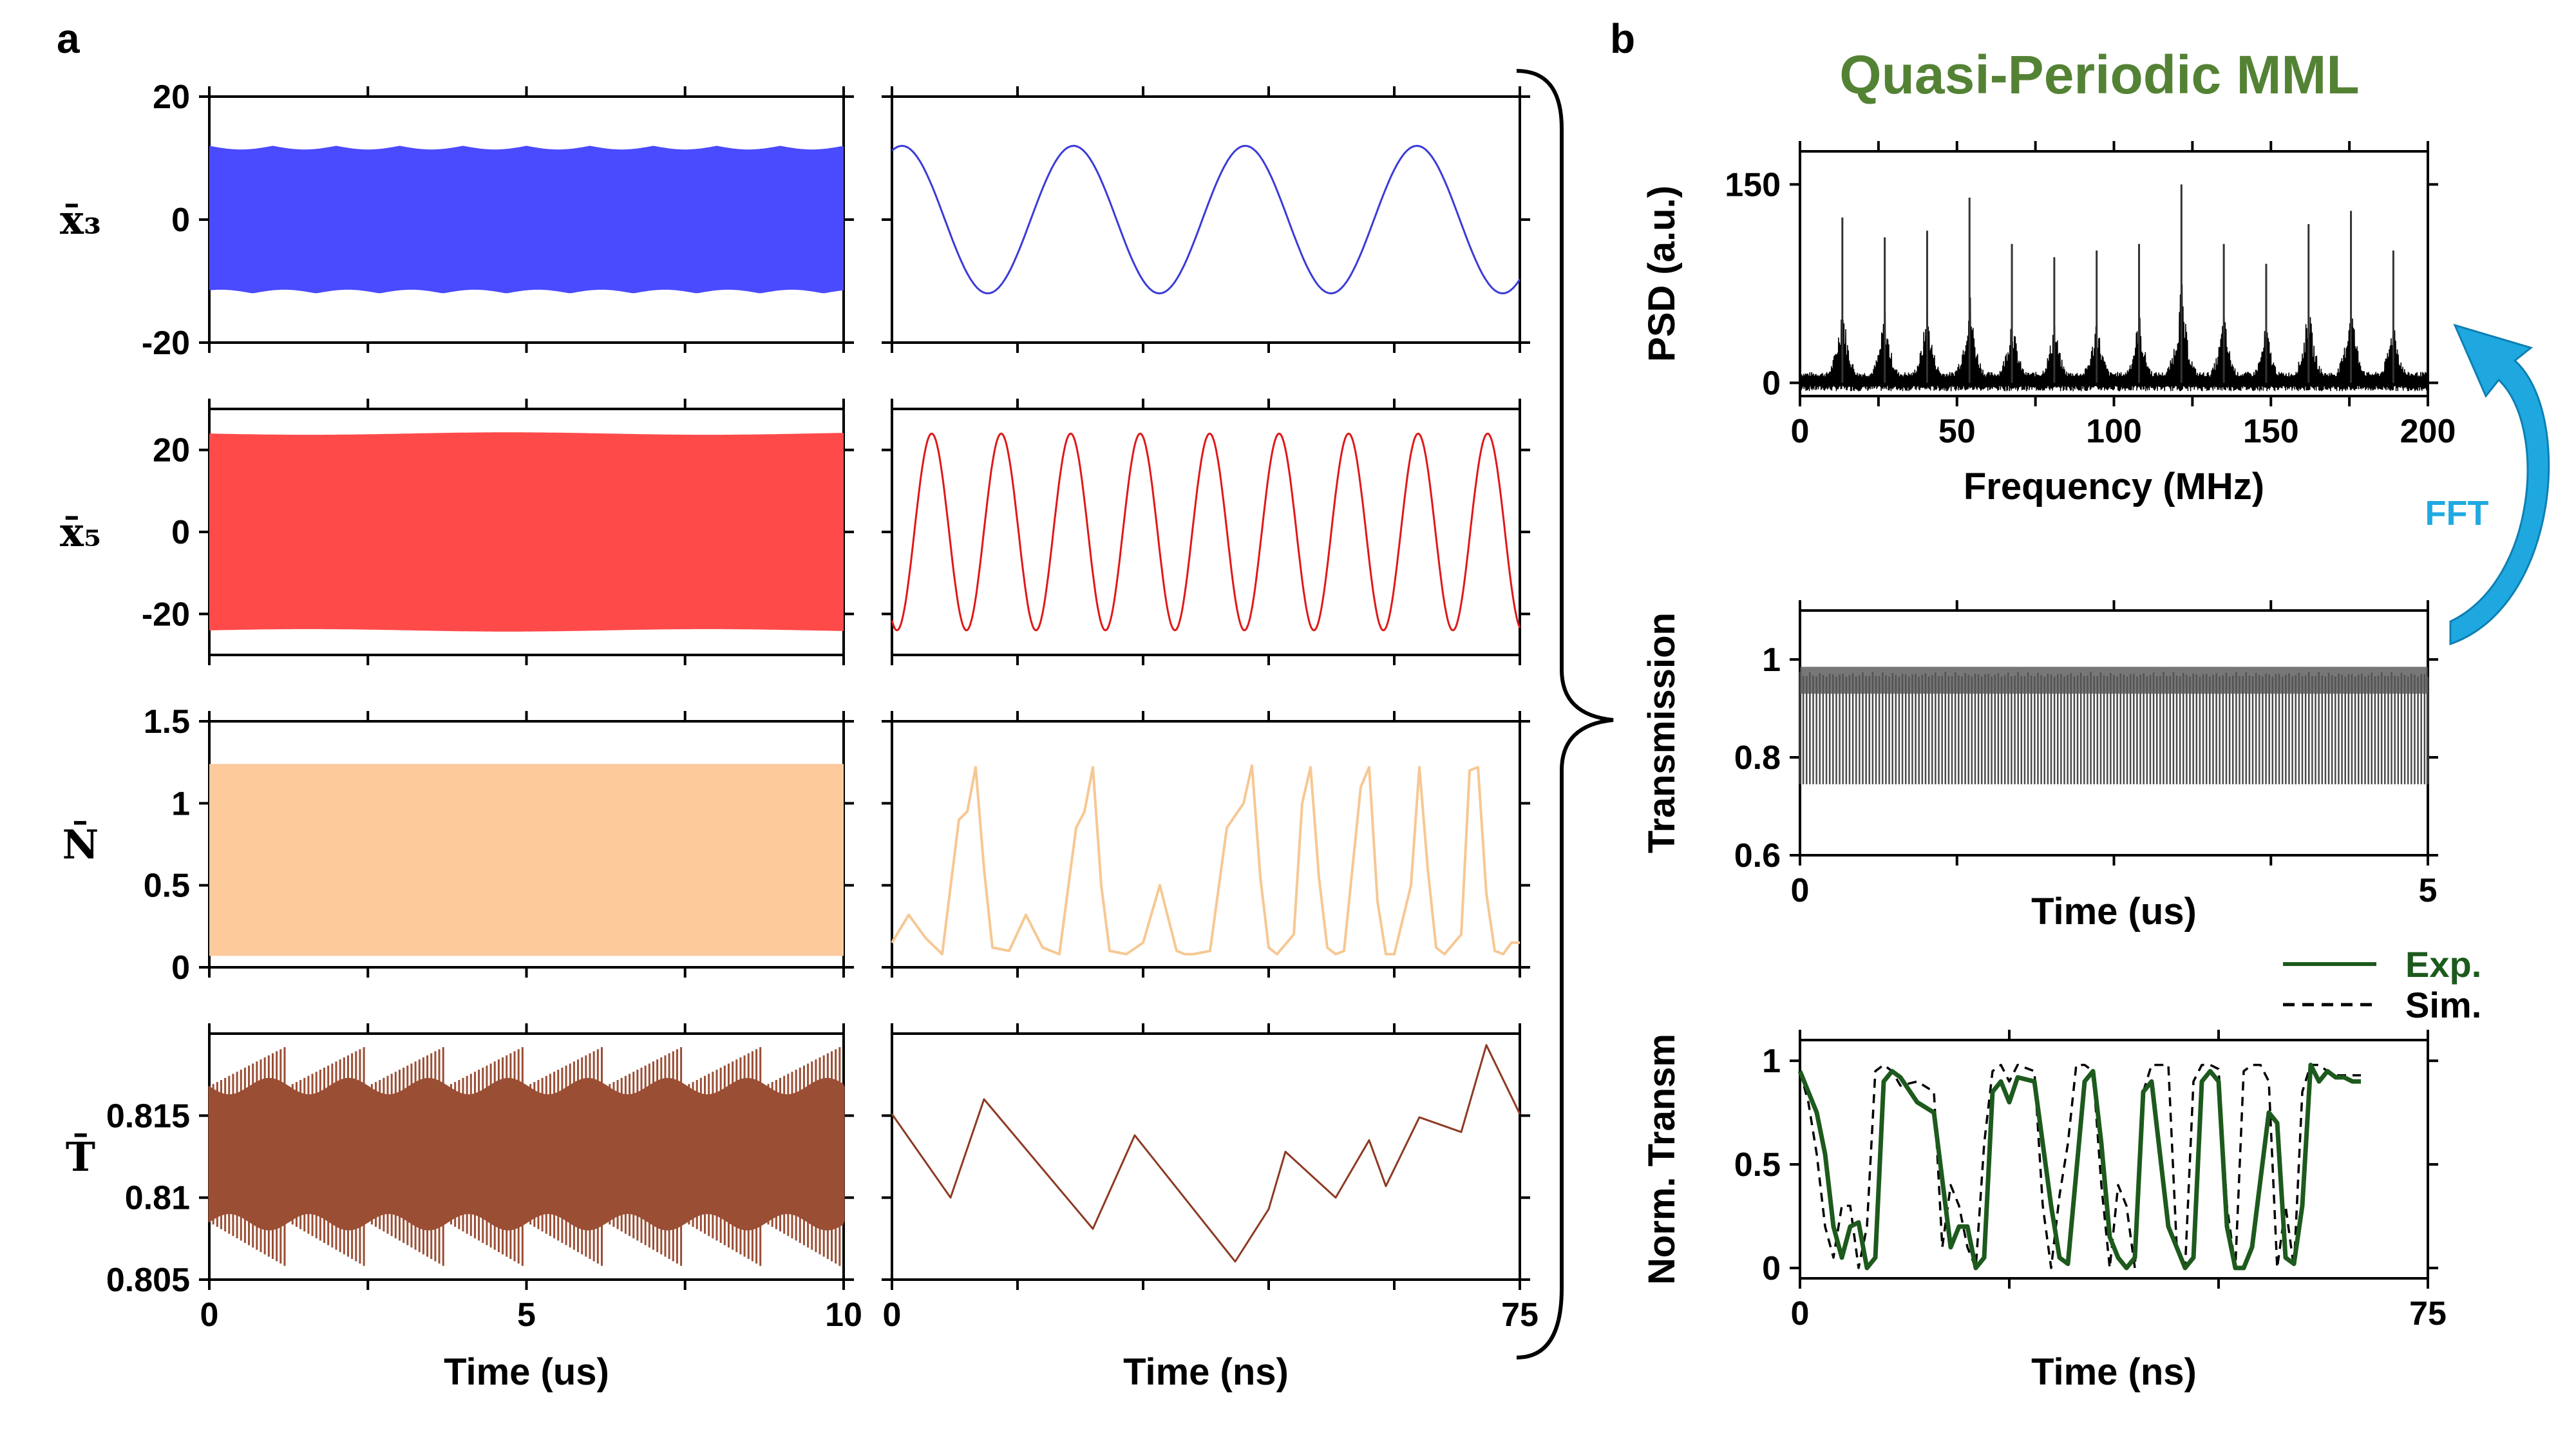 Image resolution: width=2576 pixels, height=1449 pixels. Describe the element at coordinates (181, 804) in the screenshot. I see `N_long-ytick-label: 1` at that location.